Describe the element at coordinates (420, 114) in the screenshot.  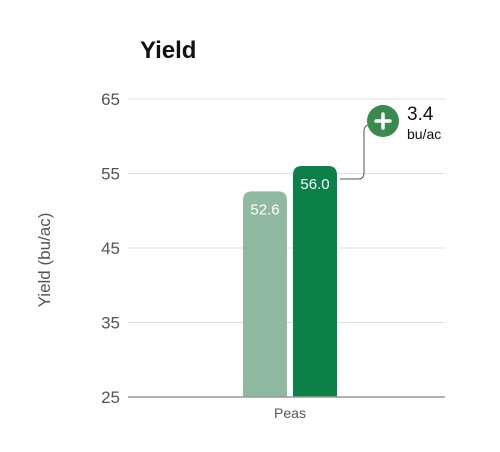
I see `difference-value: 3.4` at that location.